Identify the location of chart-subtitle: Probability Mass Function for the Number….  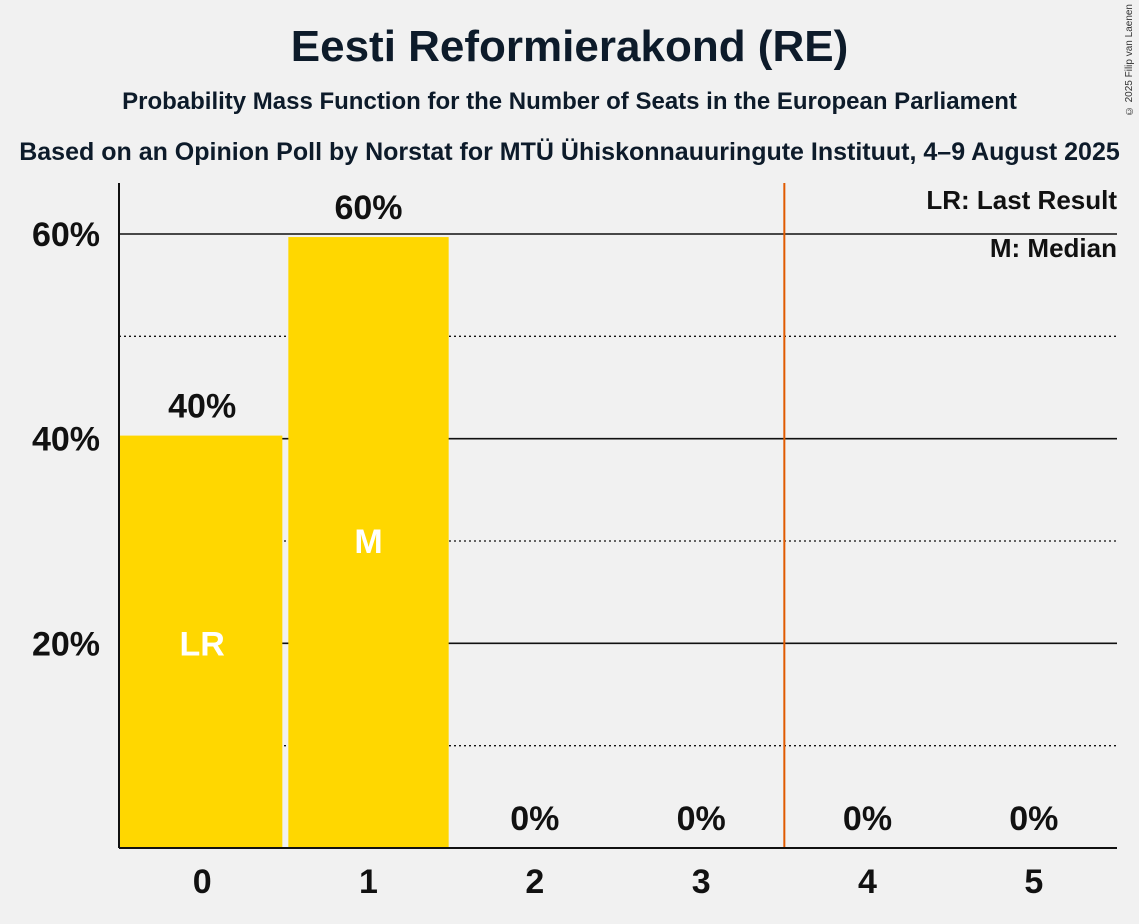
(569, 101).